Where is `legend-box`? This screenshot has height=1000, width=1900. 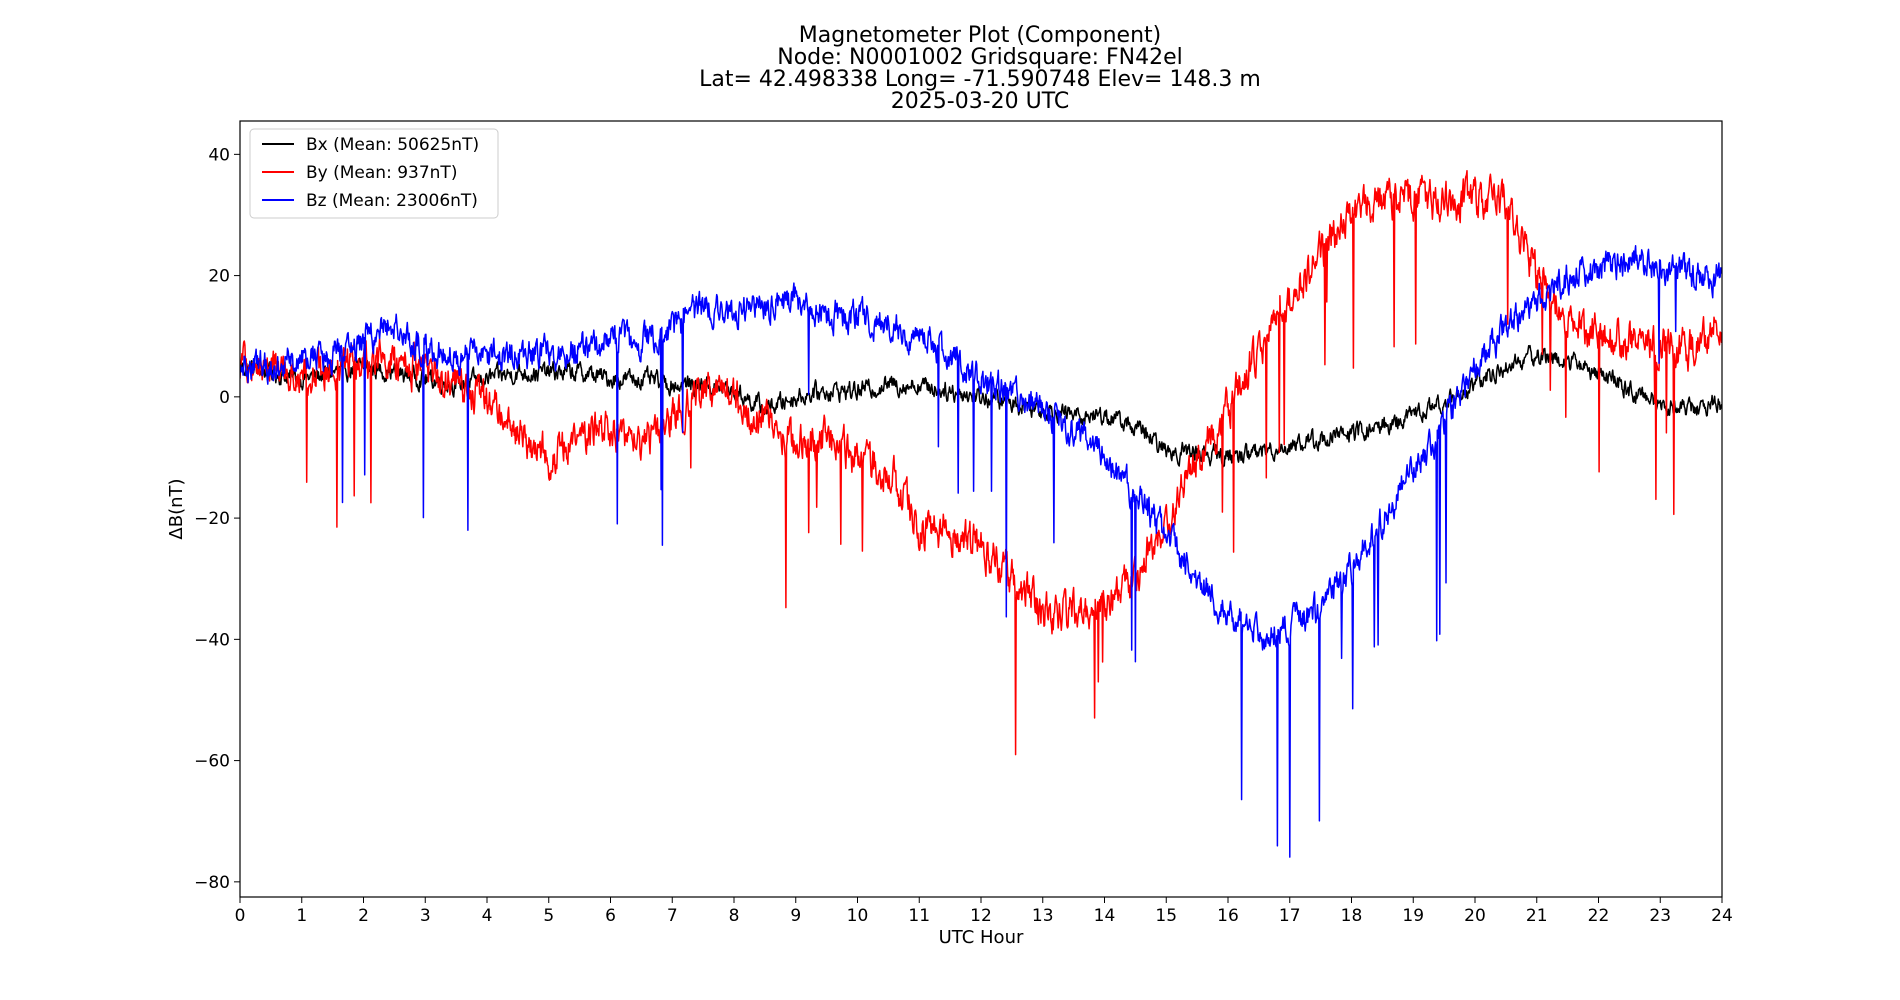
legend-box is located at coordinates (374, 173).